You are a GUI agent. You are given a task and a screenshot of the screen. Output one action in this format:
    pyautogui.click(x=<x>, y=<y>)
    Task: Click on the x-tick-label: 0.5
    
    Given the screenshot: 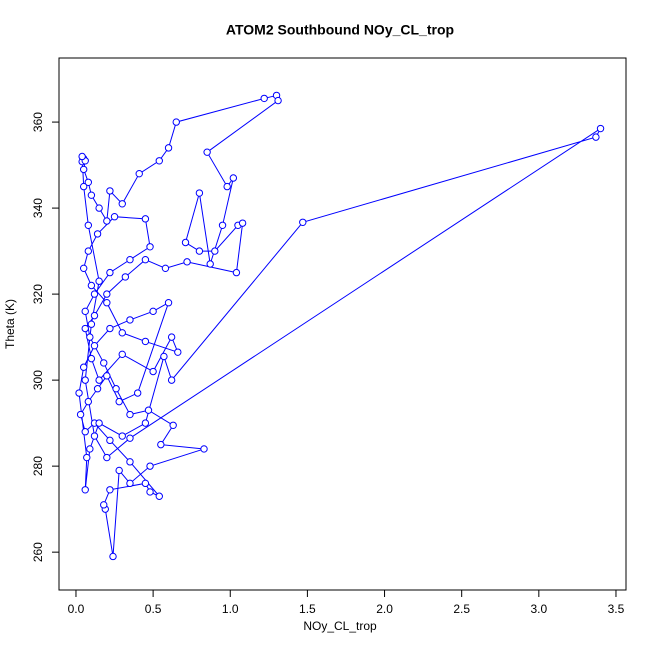 What is the action you would take?
    pyautogui.click(x=153, y=609)
    